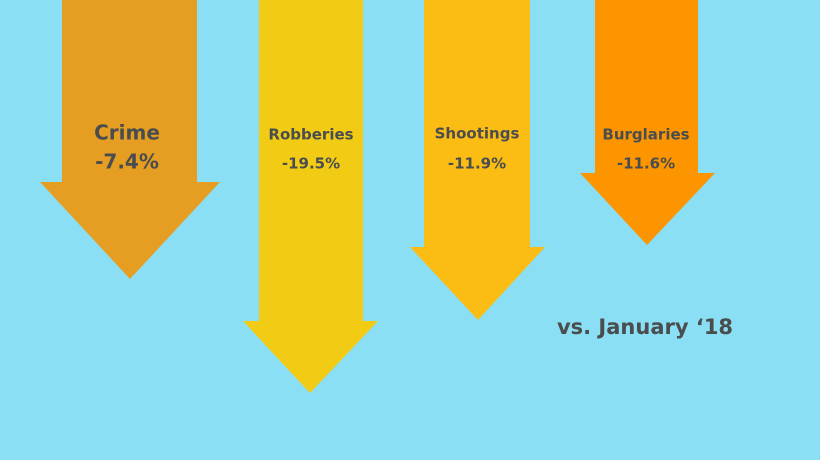 The width and height of the screenshot is (820, 460). Describe the element at coordinates (310, 135) in the screenshot. I see `arrow-label: Robberies` at that location.